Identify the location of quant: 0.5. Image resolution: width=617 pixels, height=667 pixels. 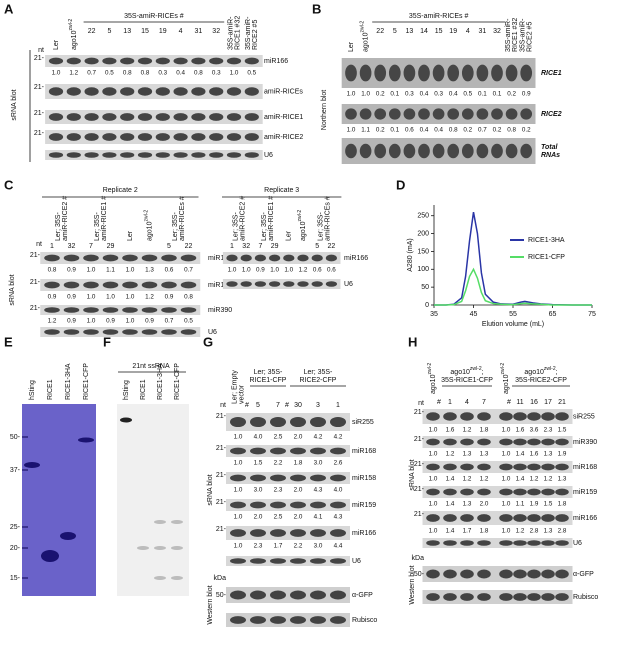
(467, 94).